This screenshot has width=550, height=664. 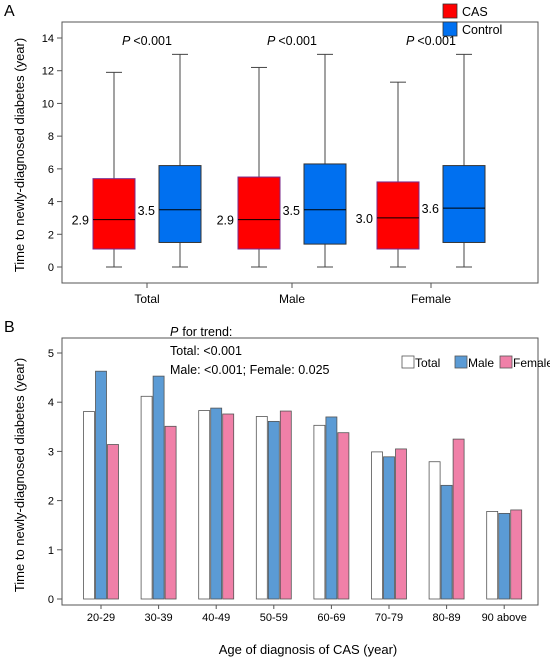 I want to click on panel-b-x-tick-label: 60-69, so click(x=331, y=618).